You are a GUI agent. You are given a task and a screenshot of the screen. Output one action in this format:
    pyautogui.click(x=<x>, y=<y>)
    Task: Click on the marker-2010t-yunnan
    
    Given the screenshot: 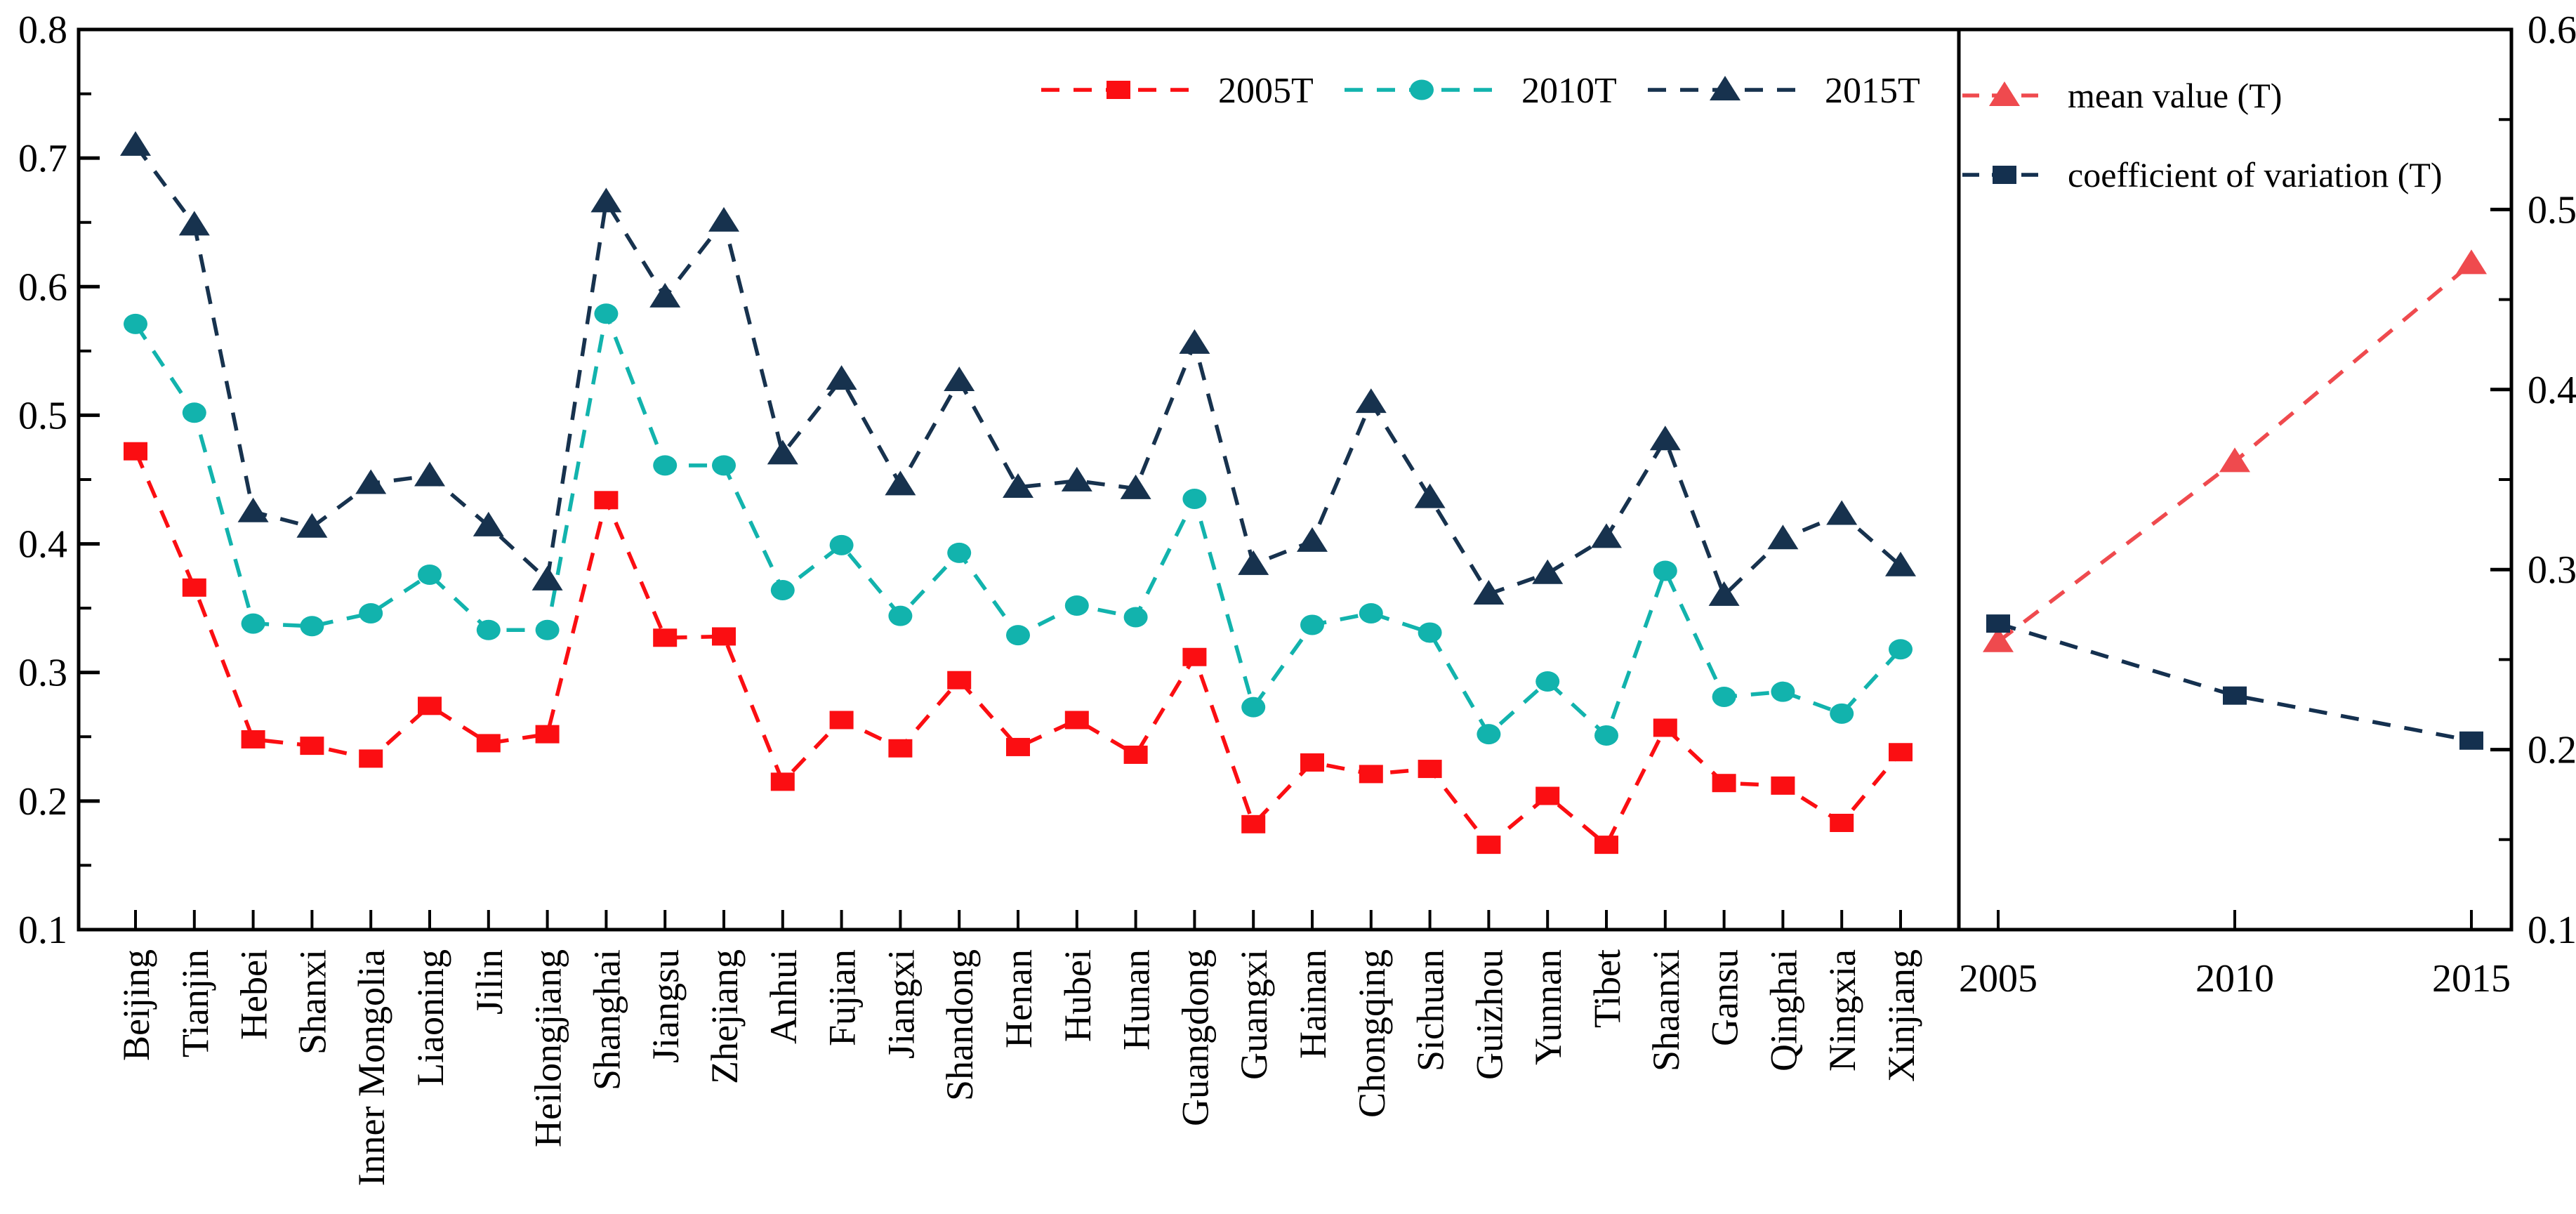 What is the action you would take?
    pyautogui.click(x=1547, y=681)
    